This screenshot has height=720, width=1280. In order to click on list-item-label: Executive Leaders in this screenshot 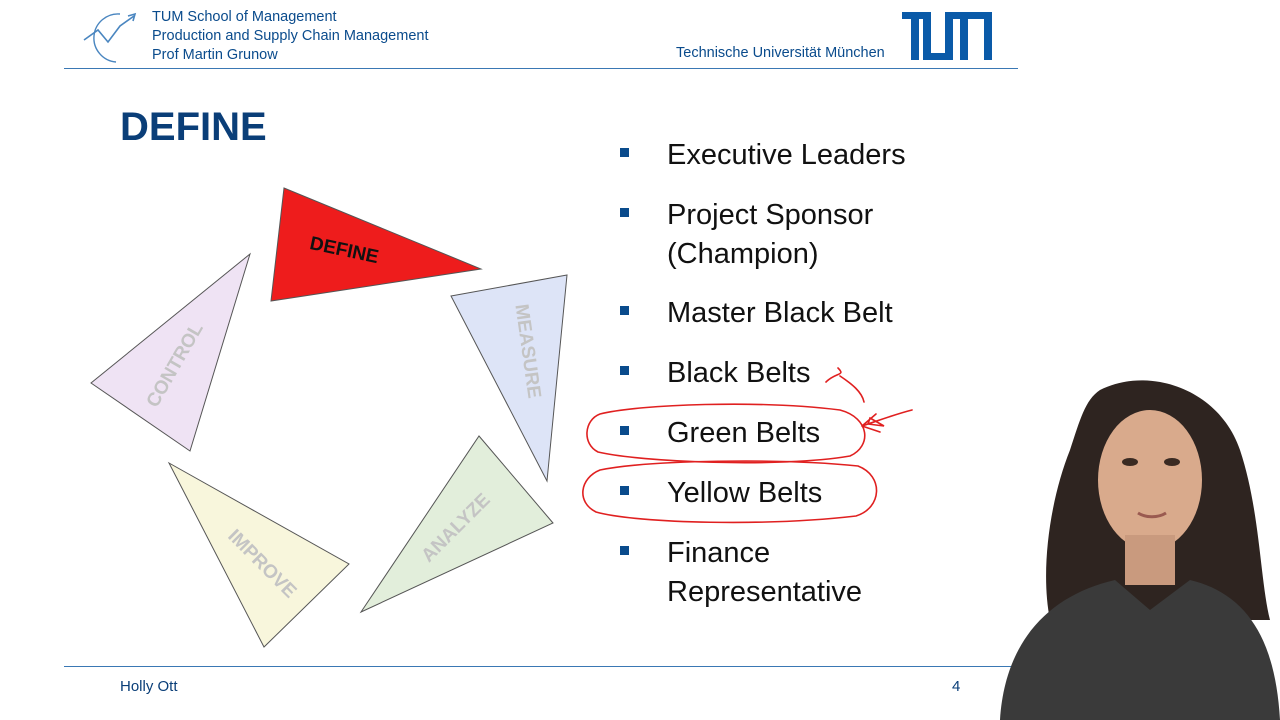, I will do `click(786, 155)`.